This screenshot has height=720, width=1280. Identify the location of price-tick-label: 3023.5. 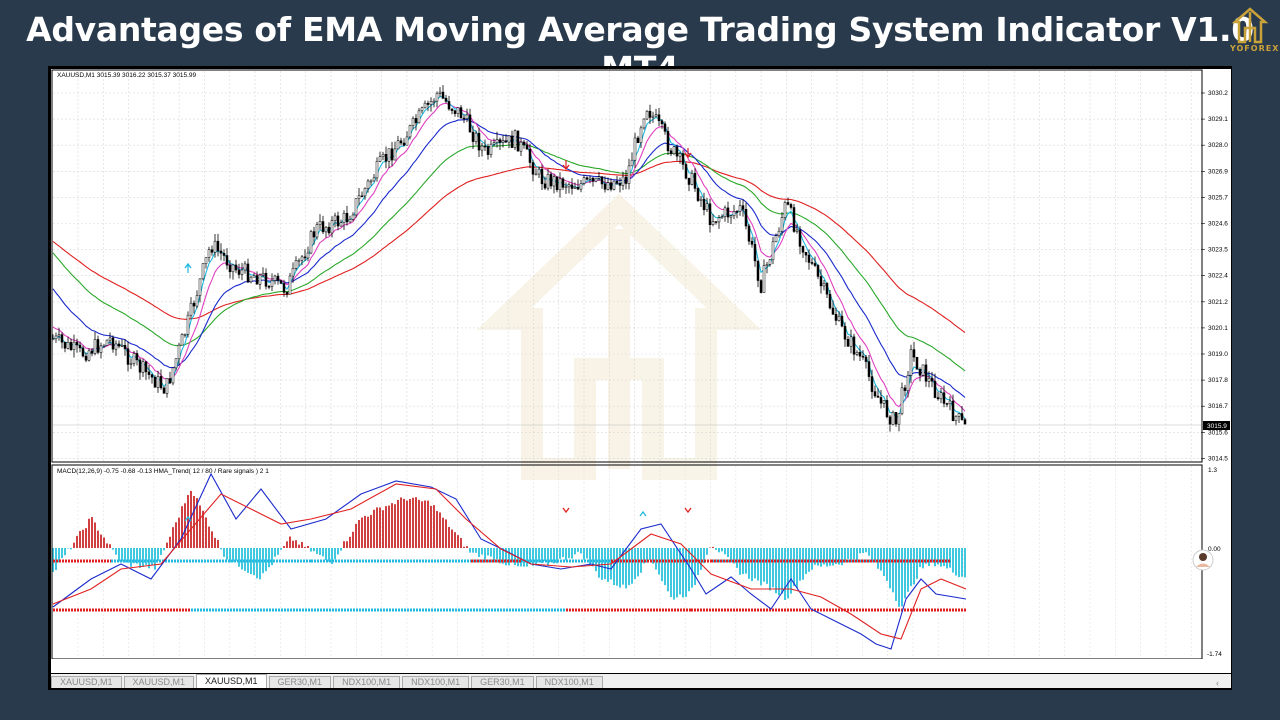
(1218, 250).